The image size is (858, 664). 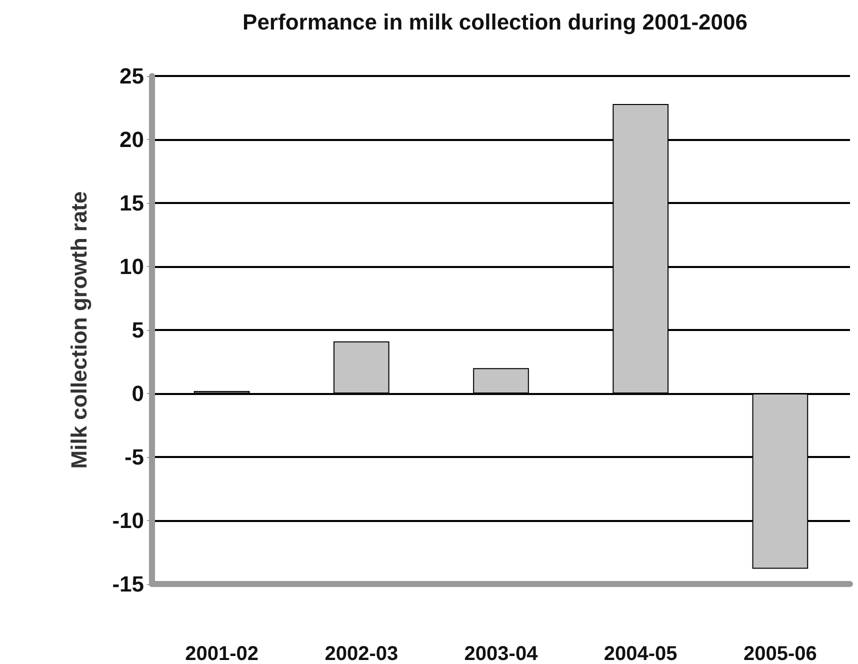 What do you see at coordinates (495, 22) in the screenshot?
I see `chart-title: Performance in milk collection during 2001-2006` at bounding box center [495, 22].